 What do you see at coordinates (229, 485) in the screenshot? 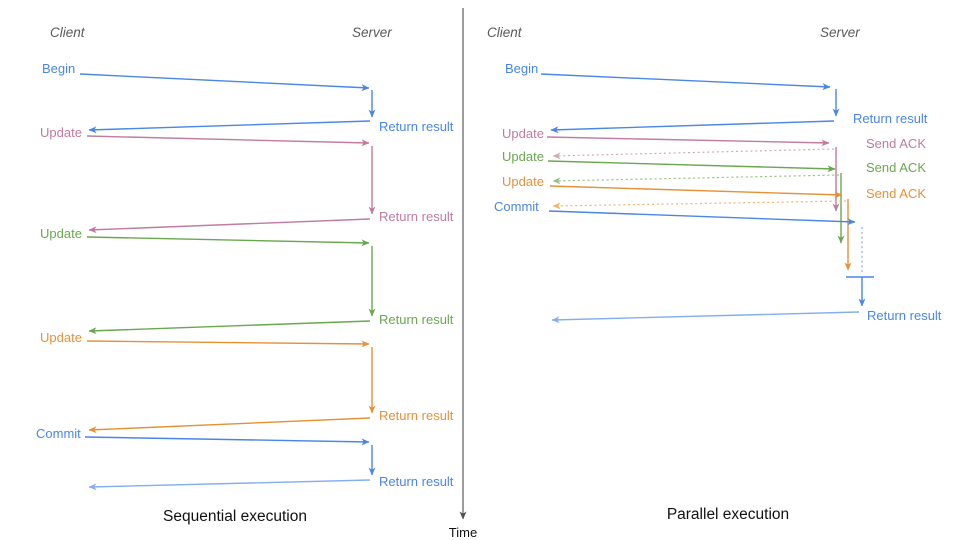
I see `seq-commit-response-arrow` at bounding box center [229, 485].